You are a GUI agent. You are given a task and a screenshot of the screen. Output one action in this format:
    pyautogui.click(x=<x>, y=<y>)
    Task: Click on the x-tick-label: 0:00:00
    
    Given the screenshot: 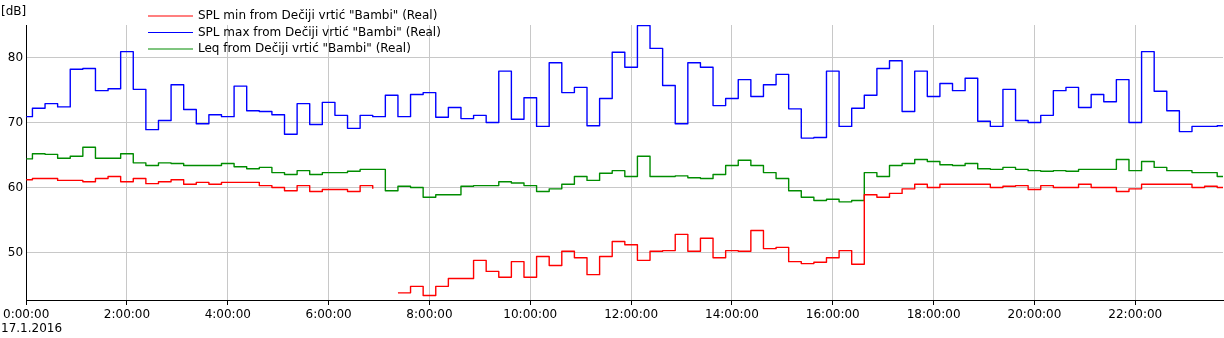 What is the action you would take?
    pyautogui.click(x=26, y=314)
    